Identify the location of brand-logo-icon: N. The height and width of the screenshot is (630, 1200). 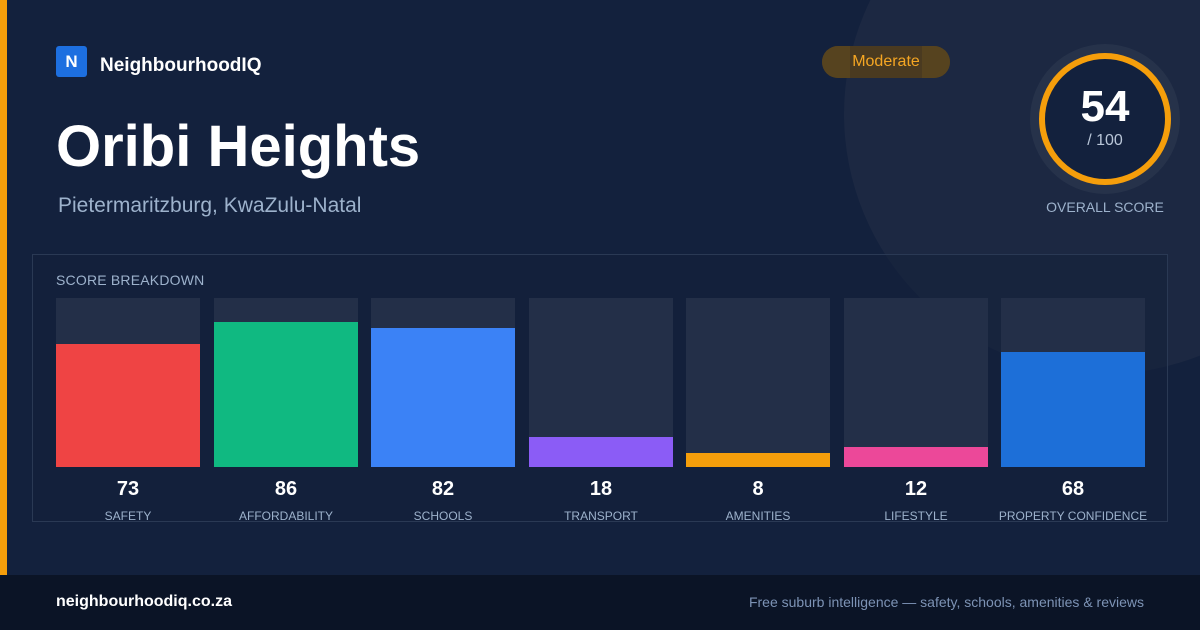
(71, 61).